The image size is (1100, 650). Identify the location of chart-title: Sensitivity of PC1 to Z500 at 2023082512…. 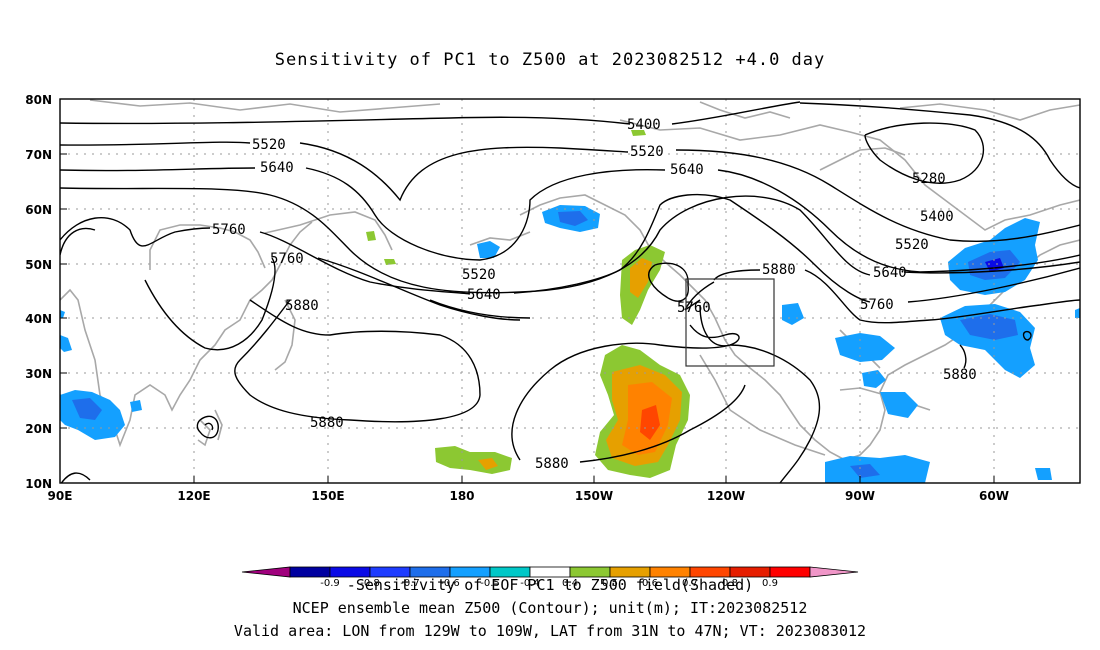
(550, 60).